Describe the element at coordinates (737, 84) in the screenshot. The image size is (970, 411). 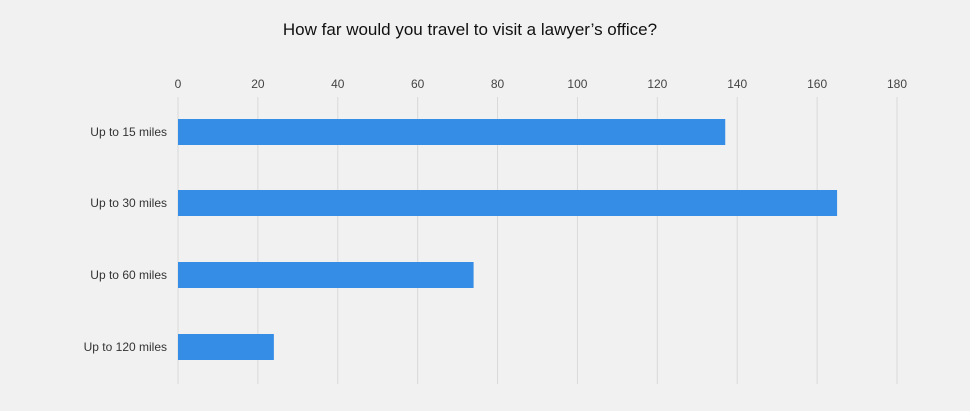
I see `x-tick-label: 140` at that location.